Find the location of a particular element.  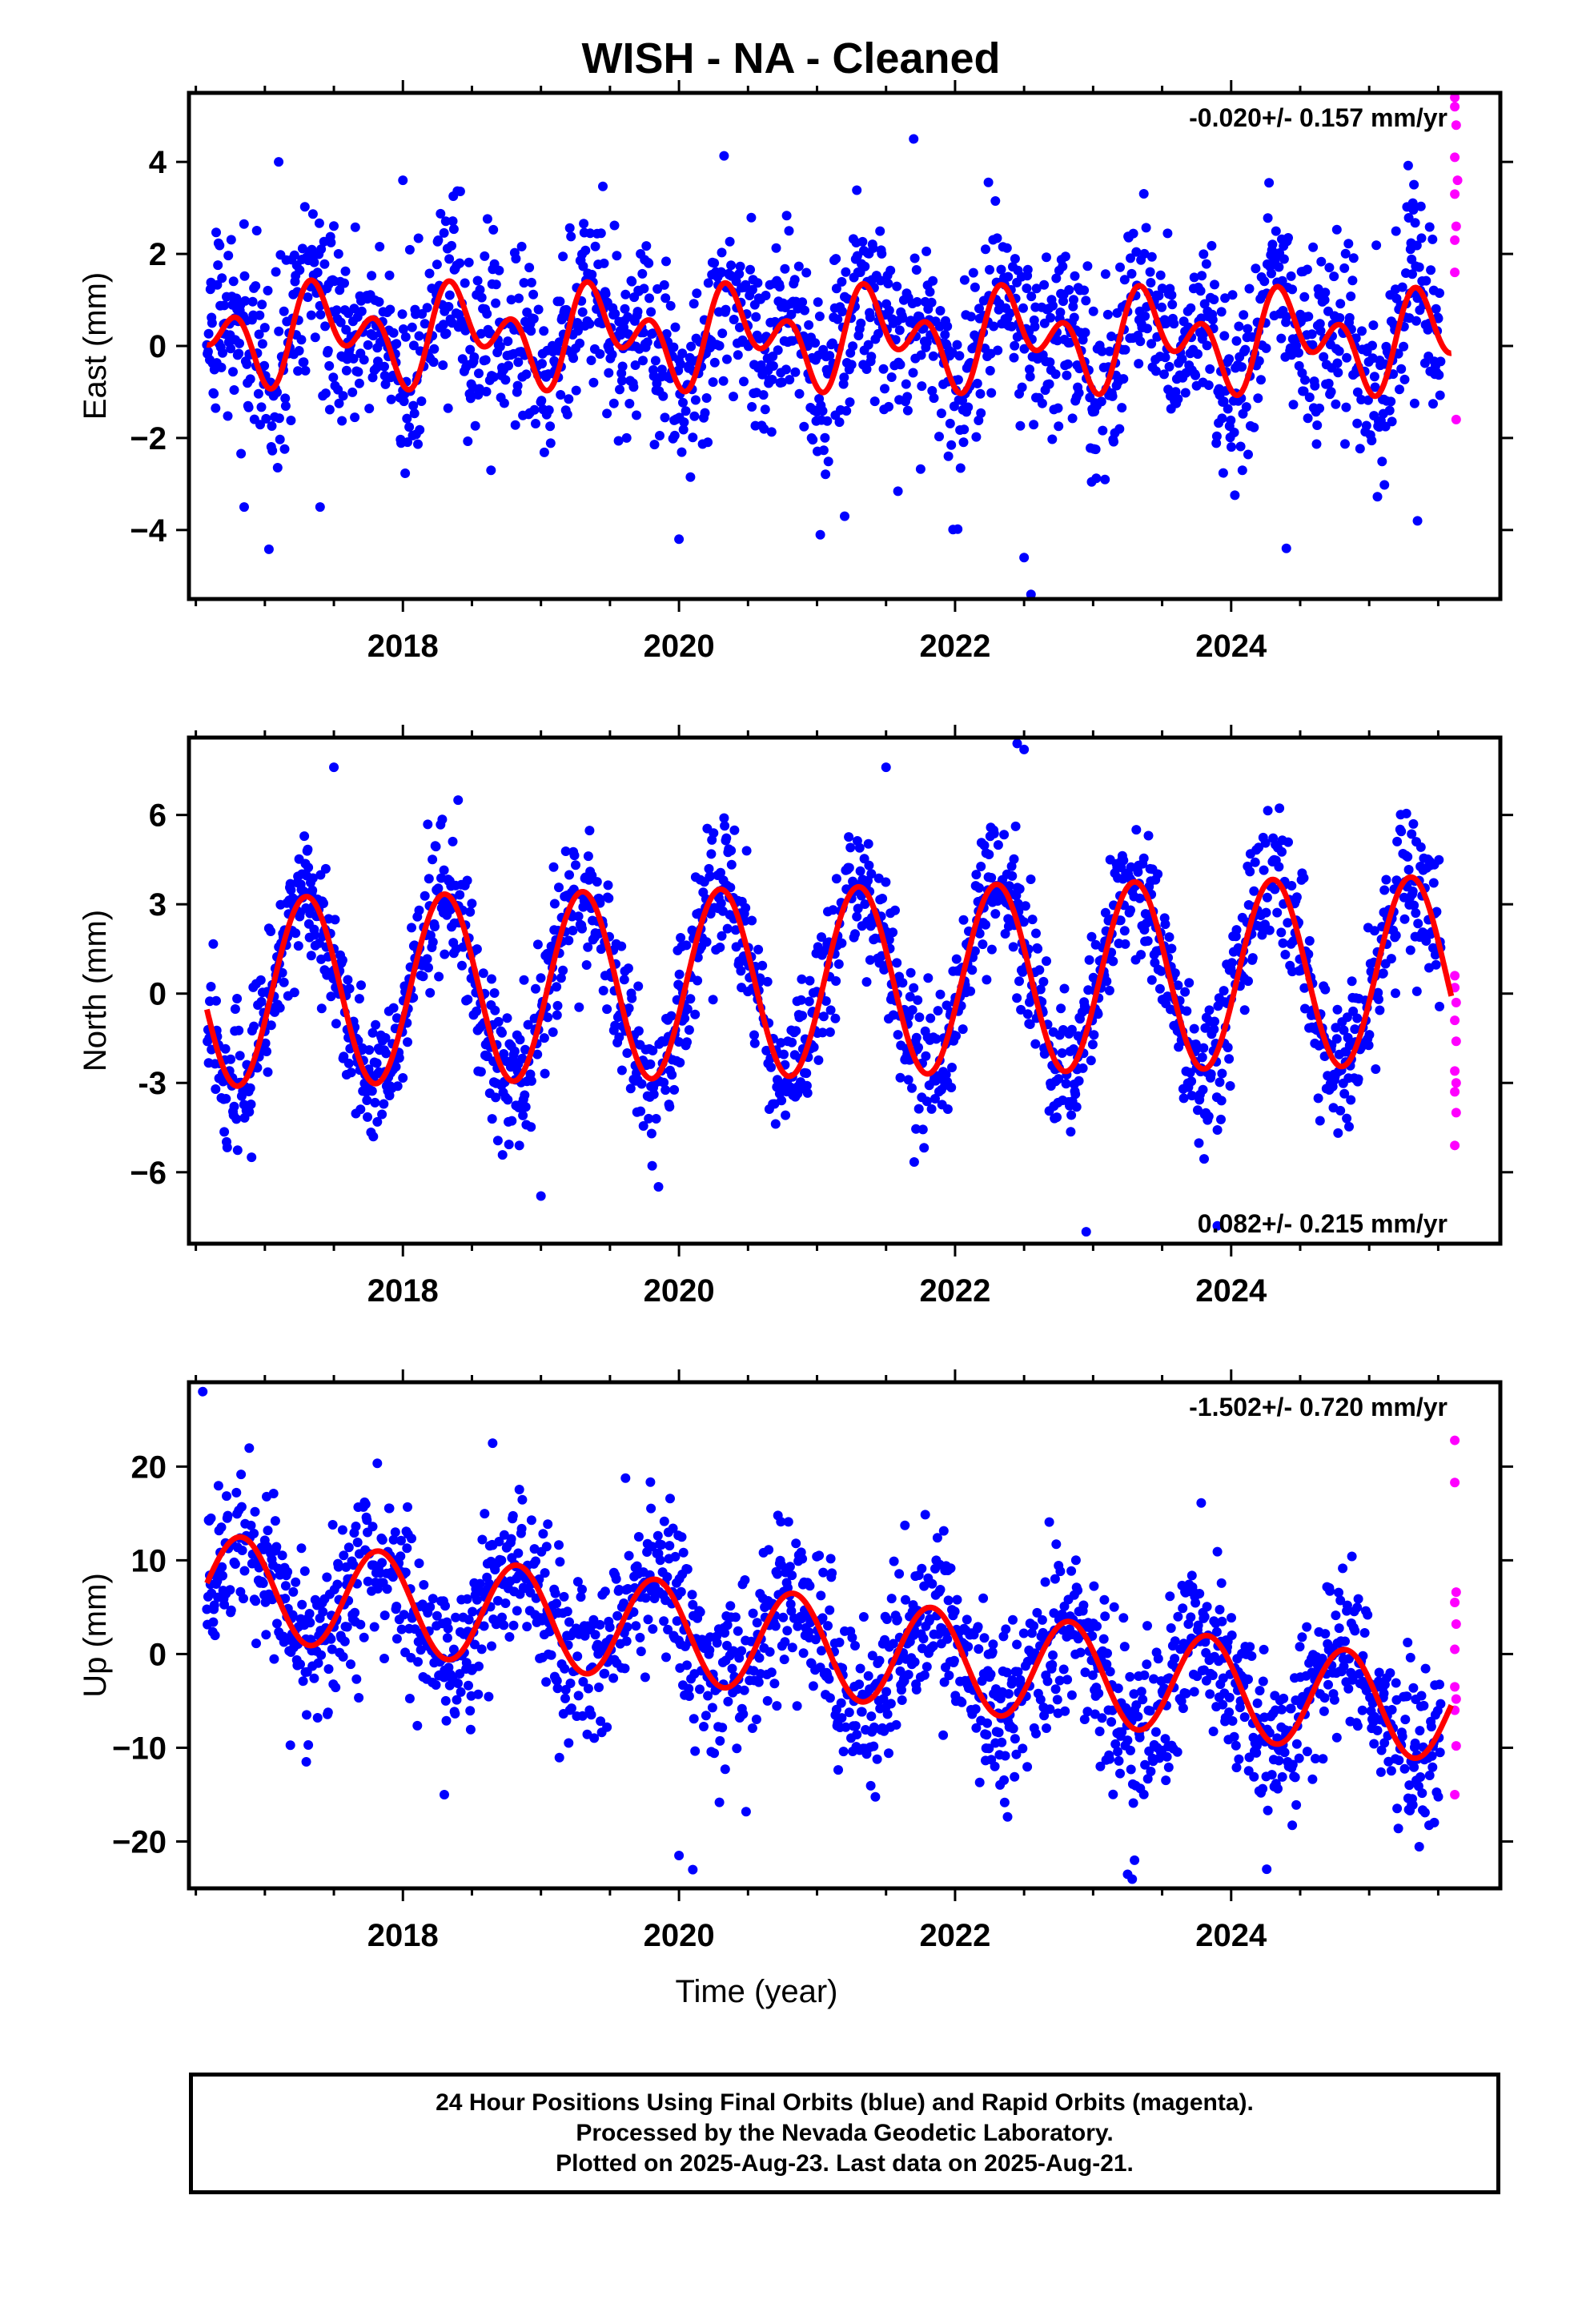

y-tick-label: 0 is located at coordinates (158, 346).